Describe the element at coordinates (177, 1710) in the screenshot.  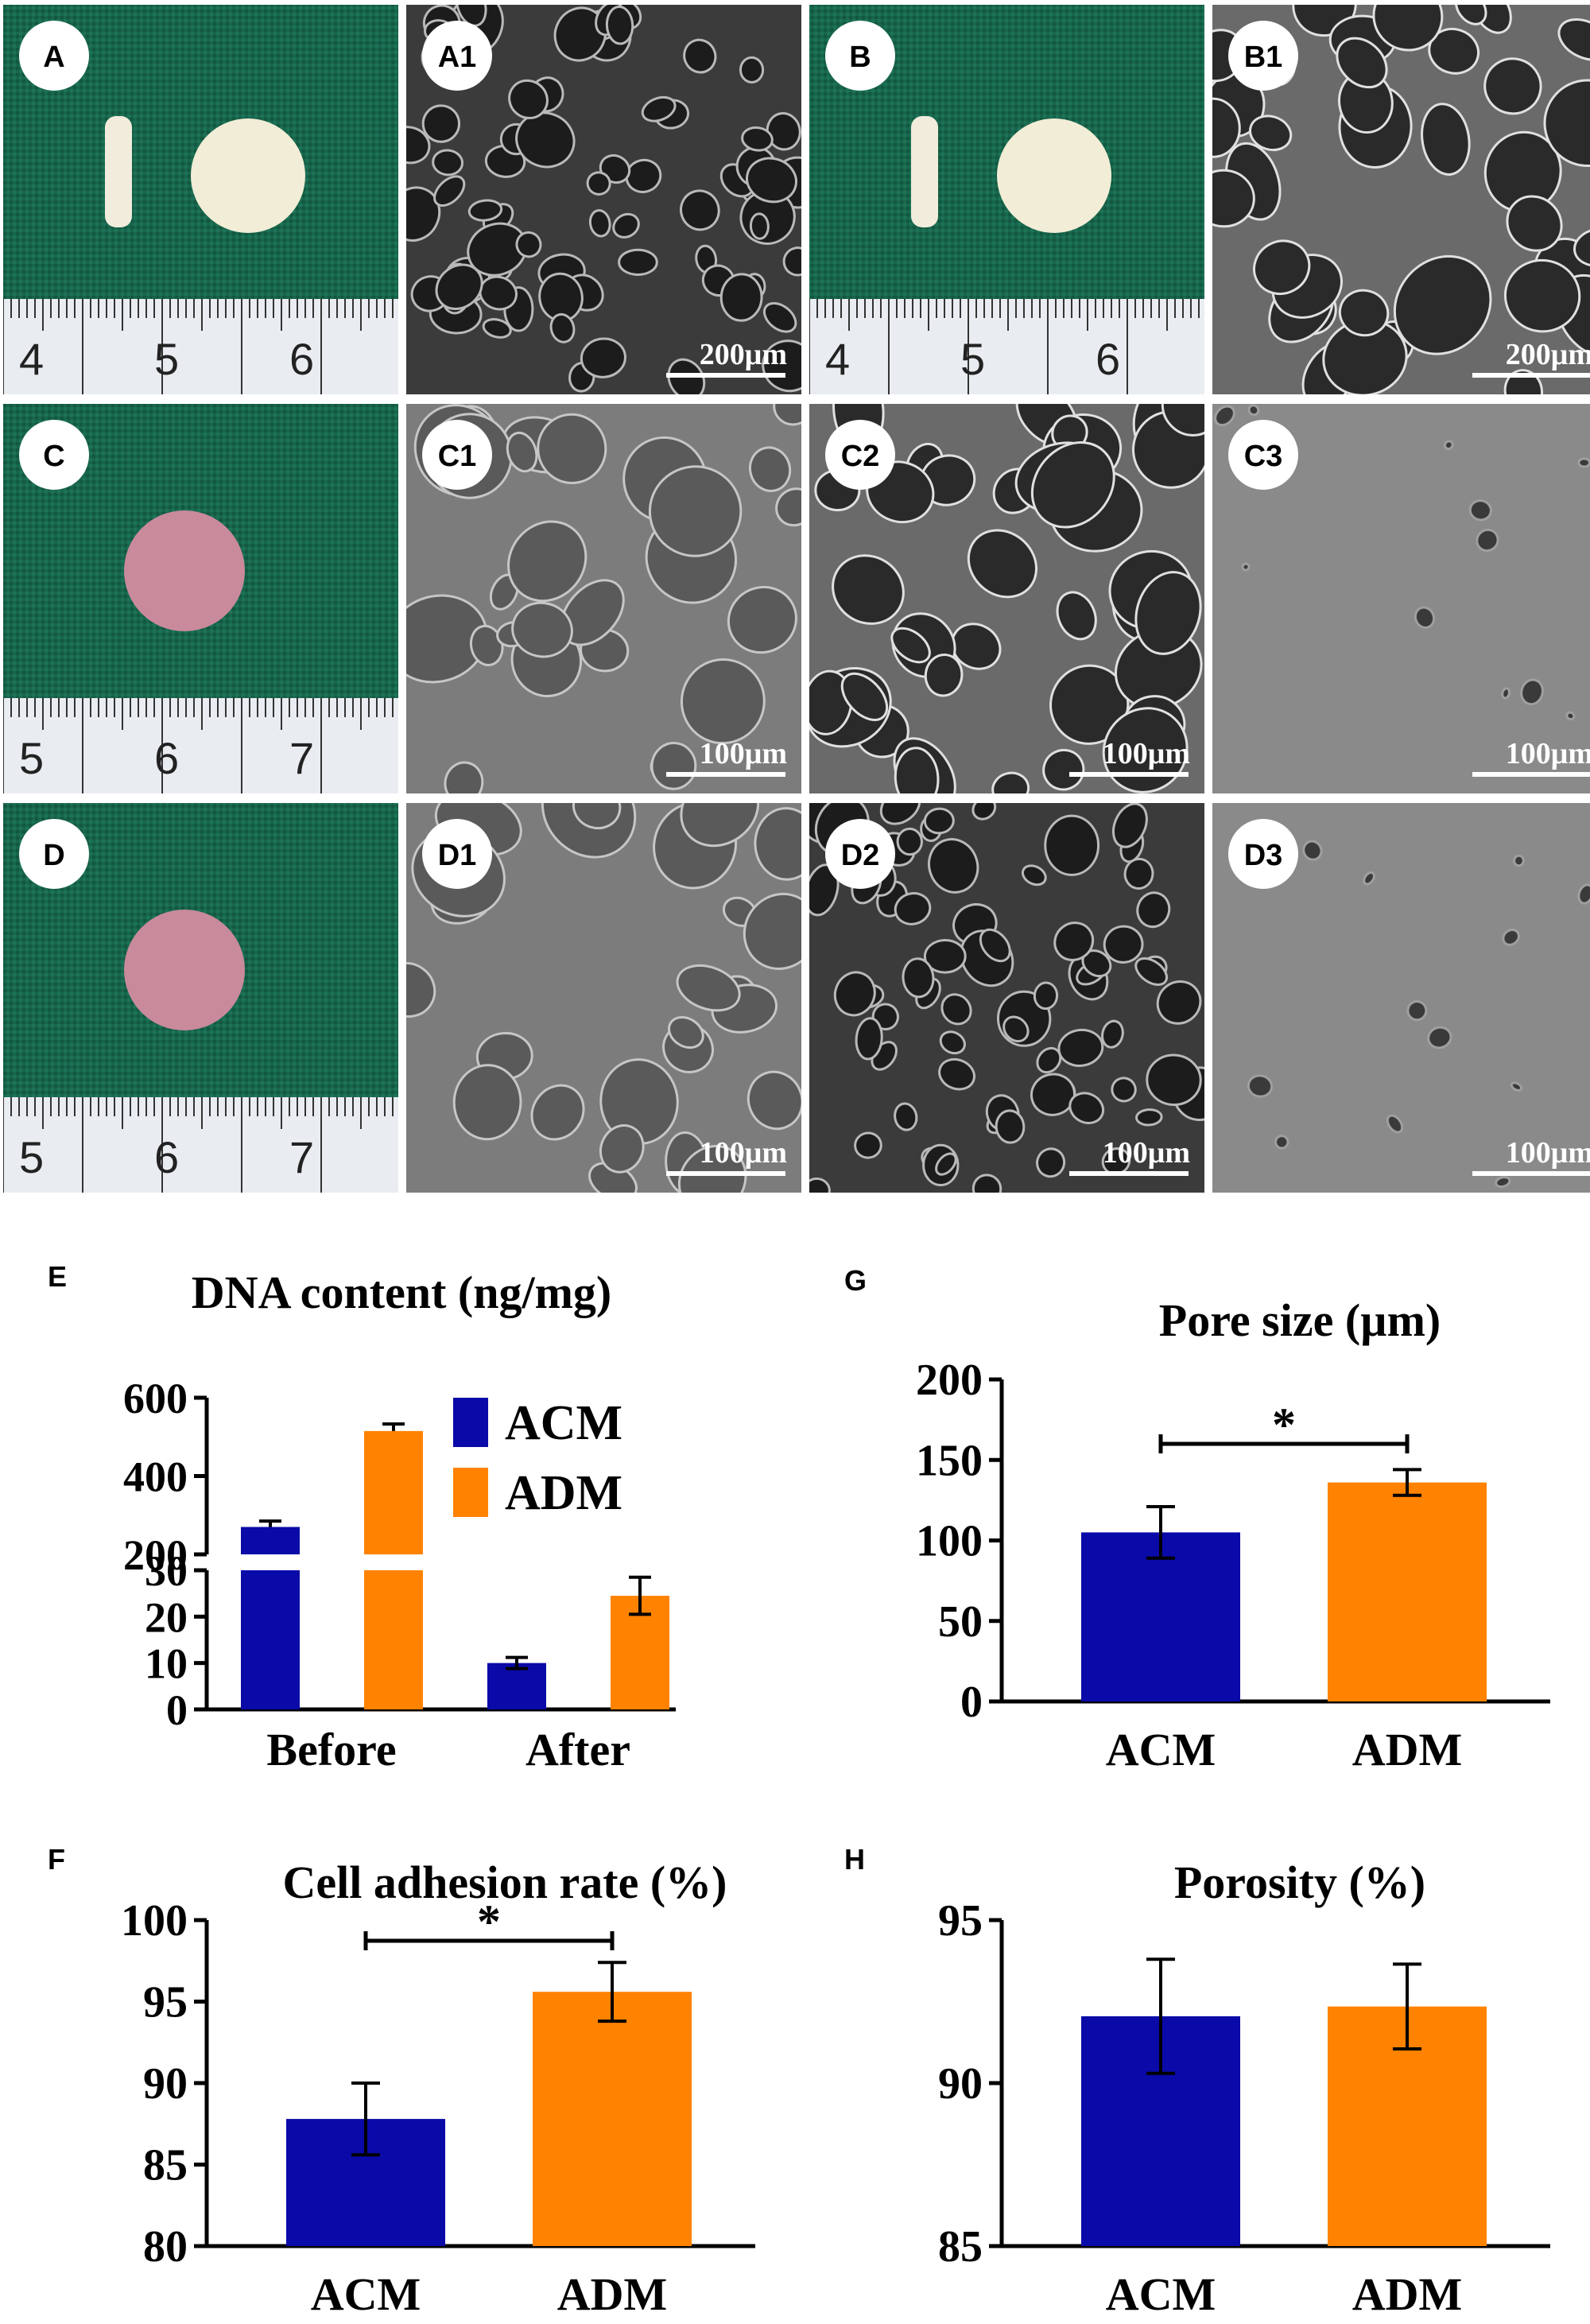
I see `y-tick-label: 0` at that location.